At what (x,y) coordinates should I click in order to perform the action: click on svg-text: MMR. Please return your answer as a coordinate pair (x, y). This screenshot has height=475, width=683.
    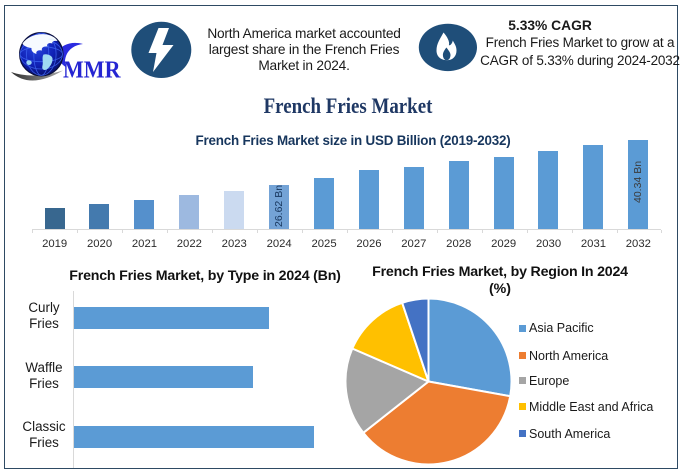
    Looking at the image, I should click on (92, 71).